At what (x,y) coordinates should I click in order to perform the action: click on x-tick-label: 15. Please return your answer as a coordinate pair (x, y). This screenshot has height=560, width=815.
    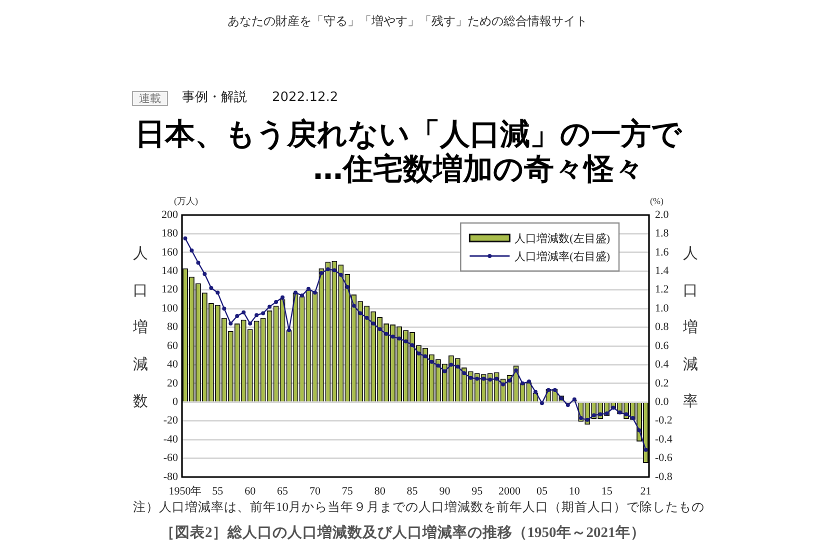
    Looking at the image, I should click on (607, 491).